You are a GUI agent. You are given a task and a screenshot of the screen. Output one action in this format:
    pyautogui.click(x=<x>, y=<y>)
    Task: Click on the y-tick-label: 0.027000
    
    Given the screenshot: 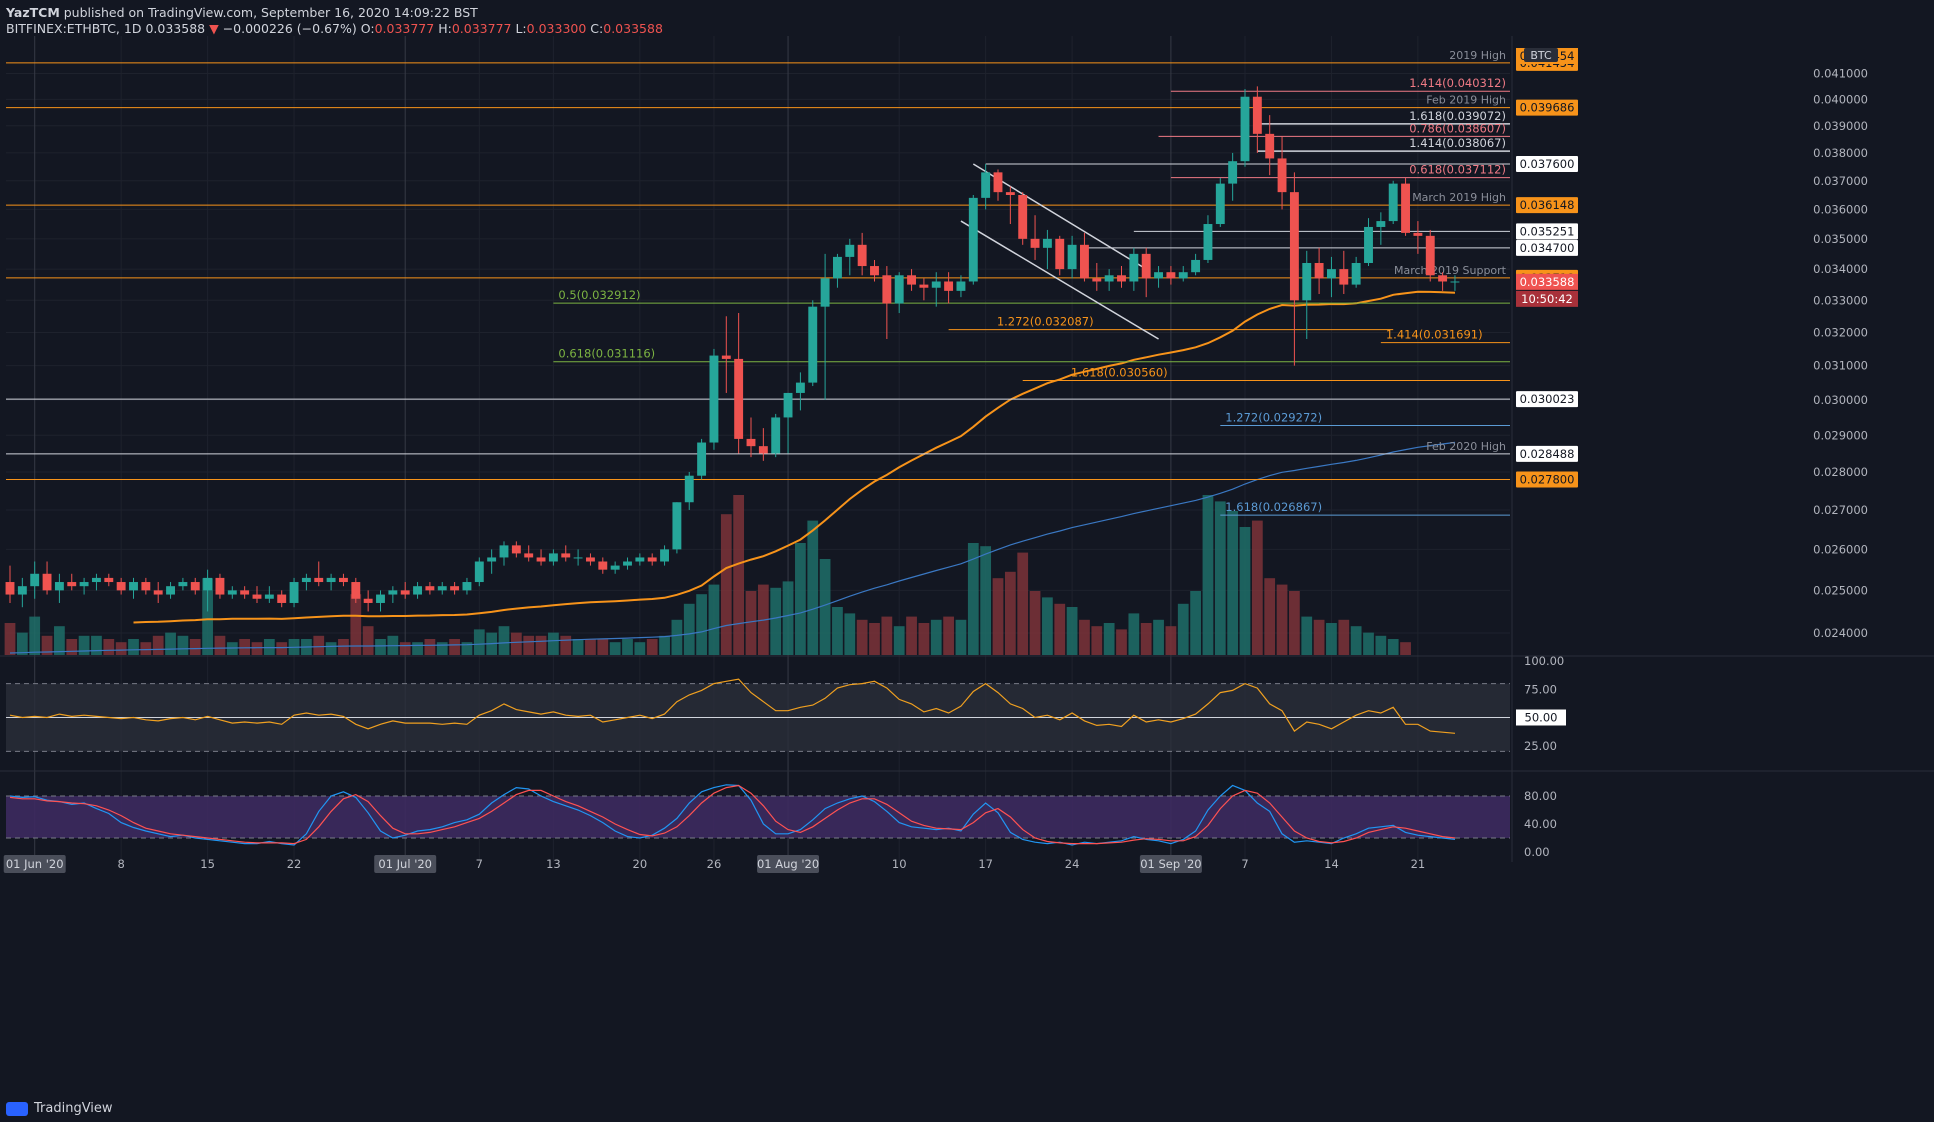 What is the action you would take?
    pyautogui.click(x=1840, y=510)
    